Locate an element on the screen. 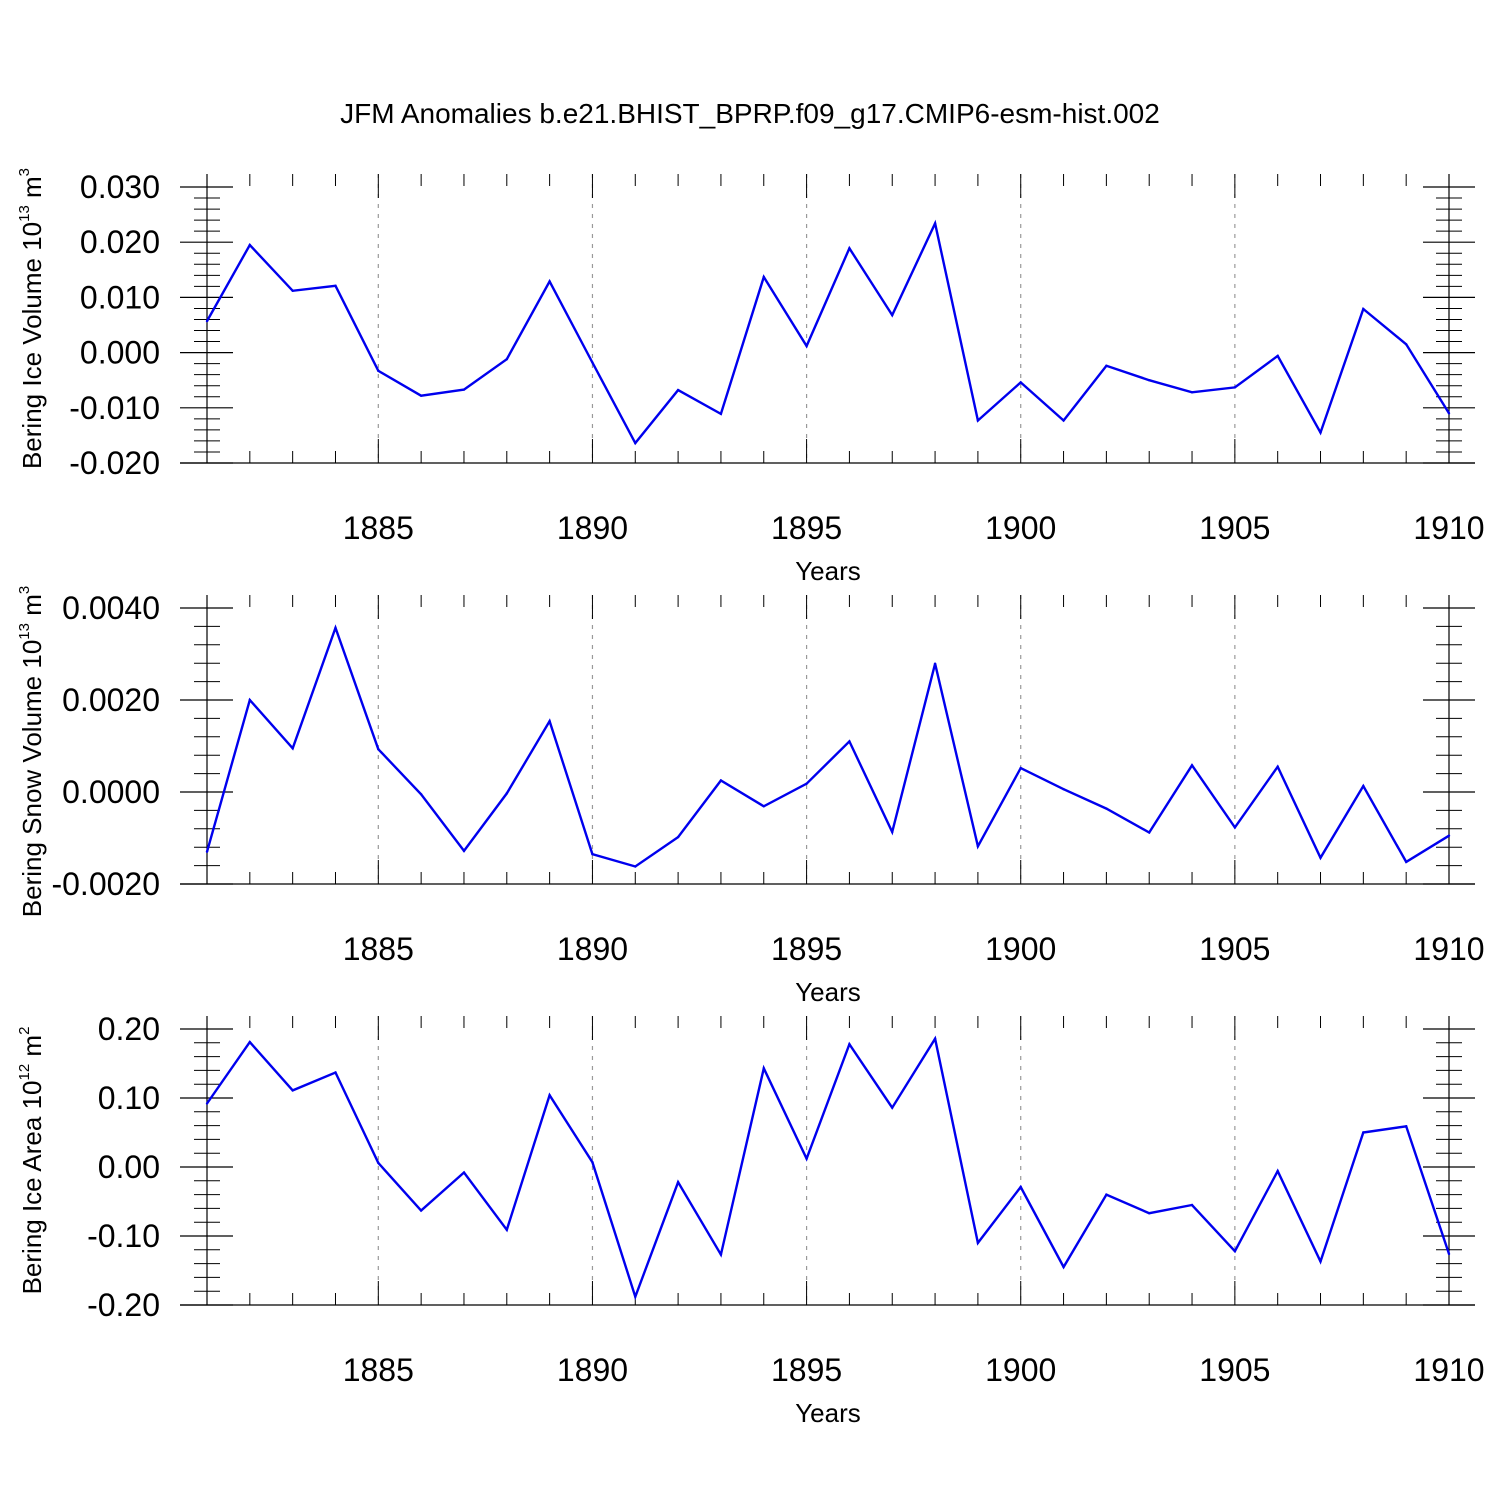  y-tick-label: 0.020 is located at coordinates (120, 242).